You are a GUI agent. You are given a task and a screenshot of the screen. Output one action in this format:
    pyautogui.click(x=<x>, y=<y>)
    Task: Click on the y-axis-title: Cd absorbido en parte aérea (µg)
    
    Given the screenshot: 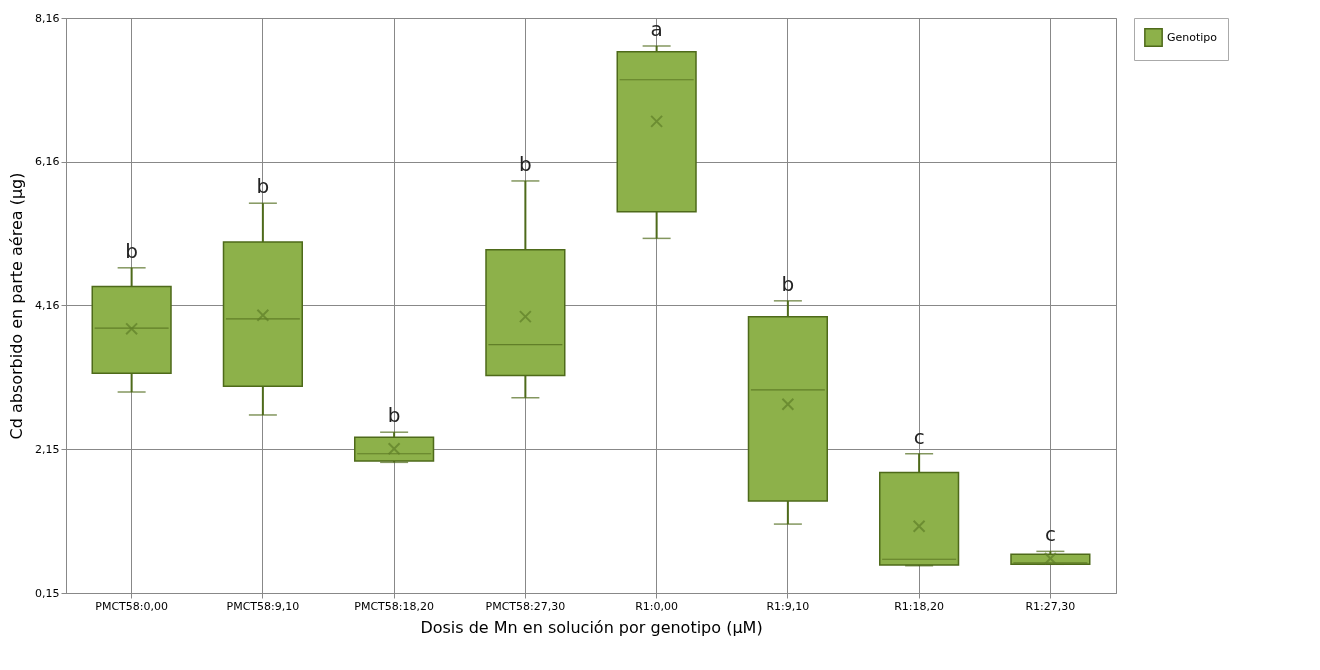 What is the action you would take?
    pyautogui.click(x=17, y=306)
    